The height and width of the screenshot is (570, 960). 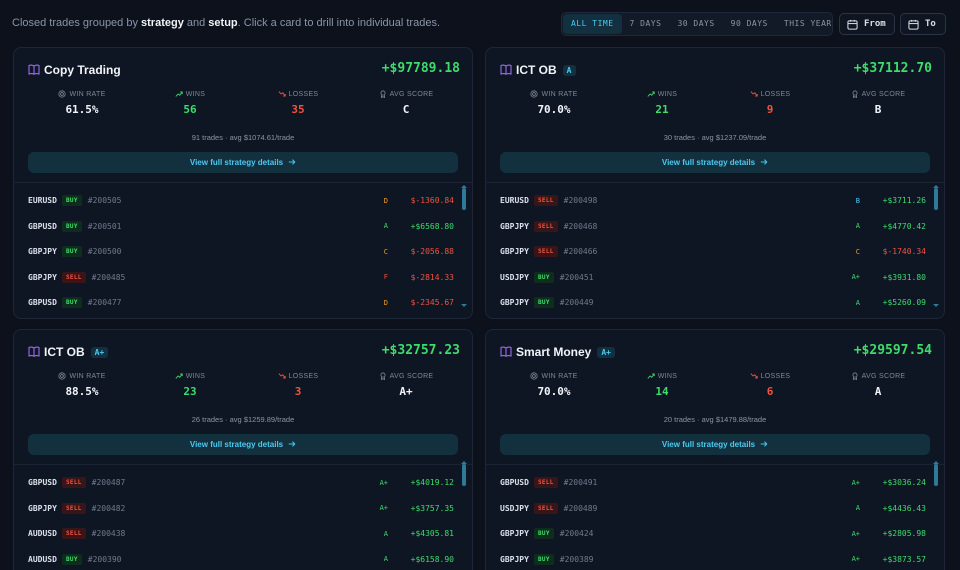 I want to click on target-icon, so click(x=534, y=94).